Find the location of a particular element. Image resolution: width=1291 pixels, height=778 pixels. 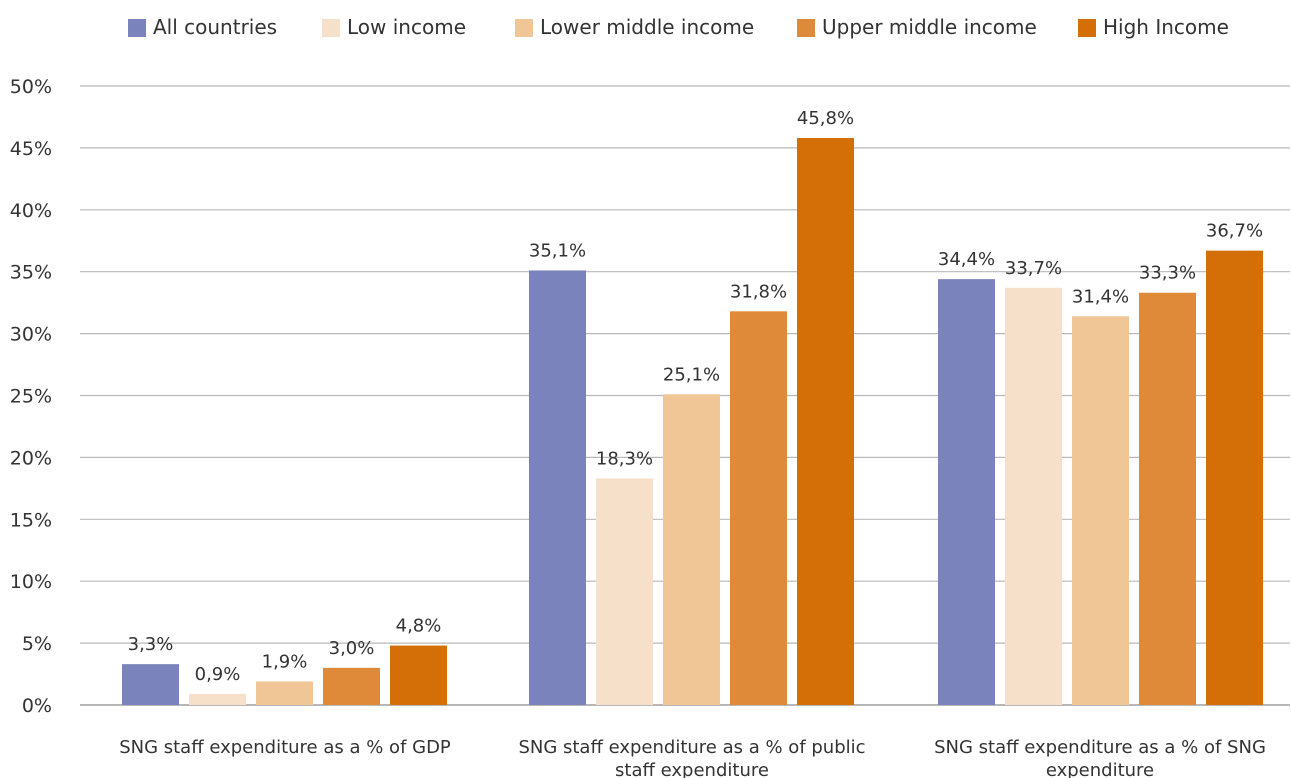

data-label: 31,4% is located at coordinates (1100, 296).